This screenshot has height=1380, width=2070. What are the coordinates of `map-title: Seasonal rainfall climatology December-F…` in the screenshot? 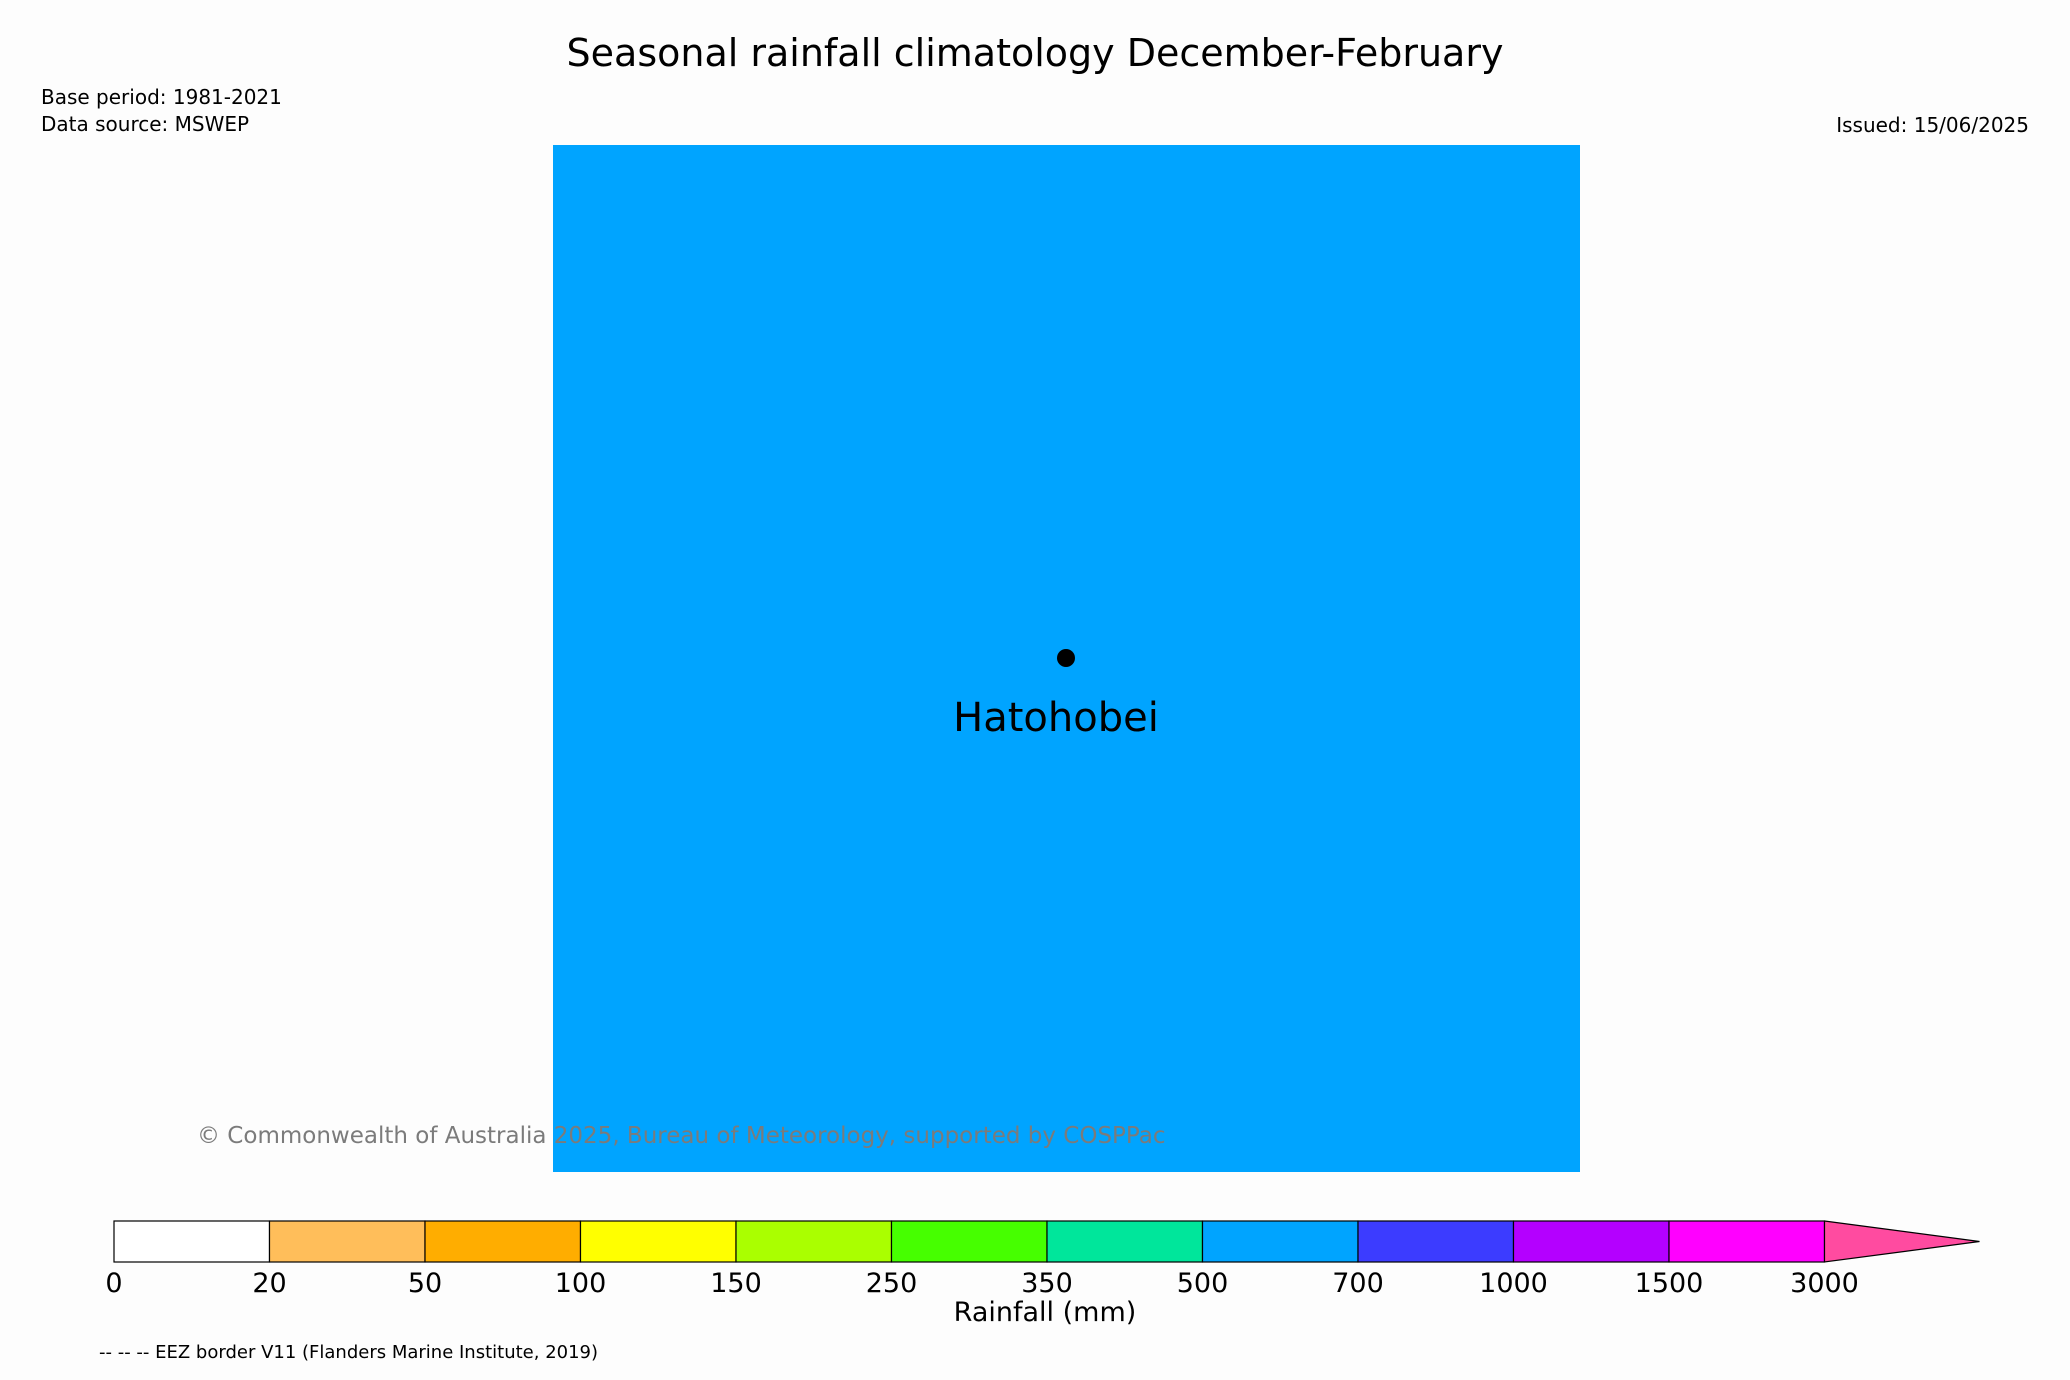 It's located at (1035, 53).